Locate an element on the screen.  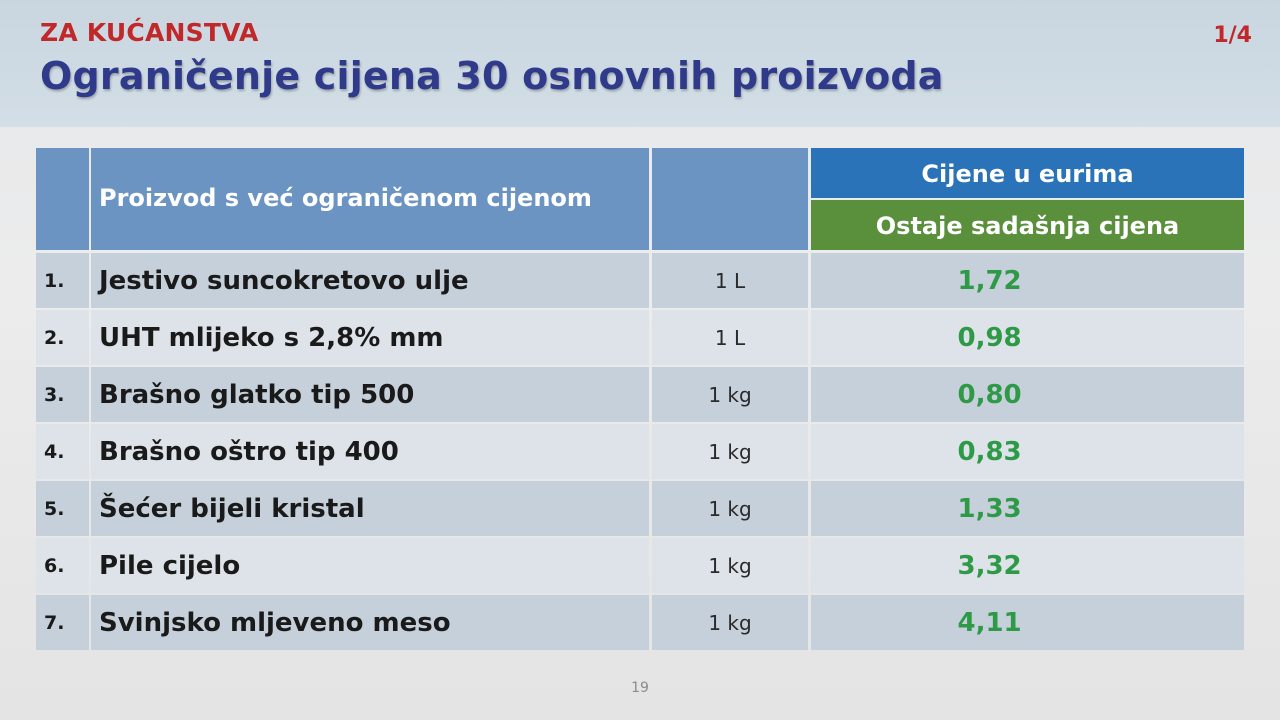
product-price: 1,72 is located at coordinates (989, 281).